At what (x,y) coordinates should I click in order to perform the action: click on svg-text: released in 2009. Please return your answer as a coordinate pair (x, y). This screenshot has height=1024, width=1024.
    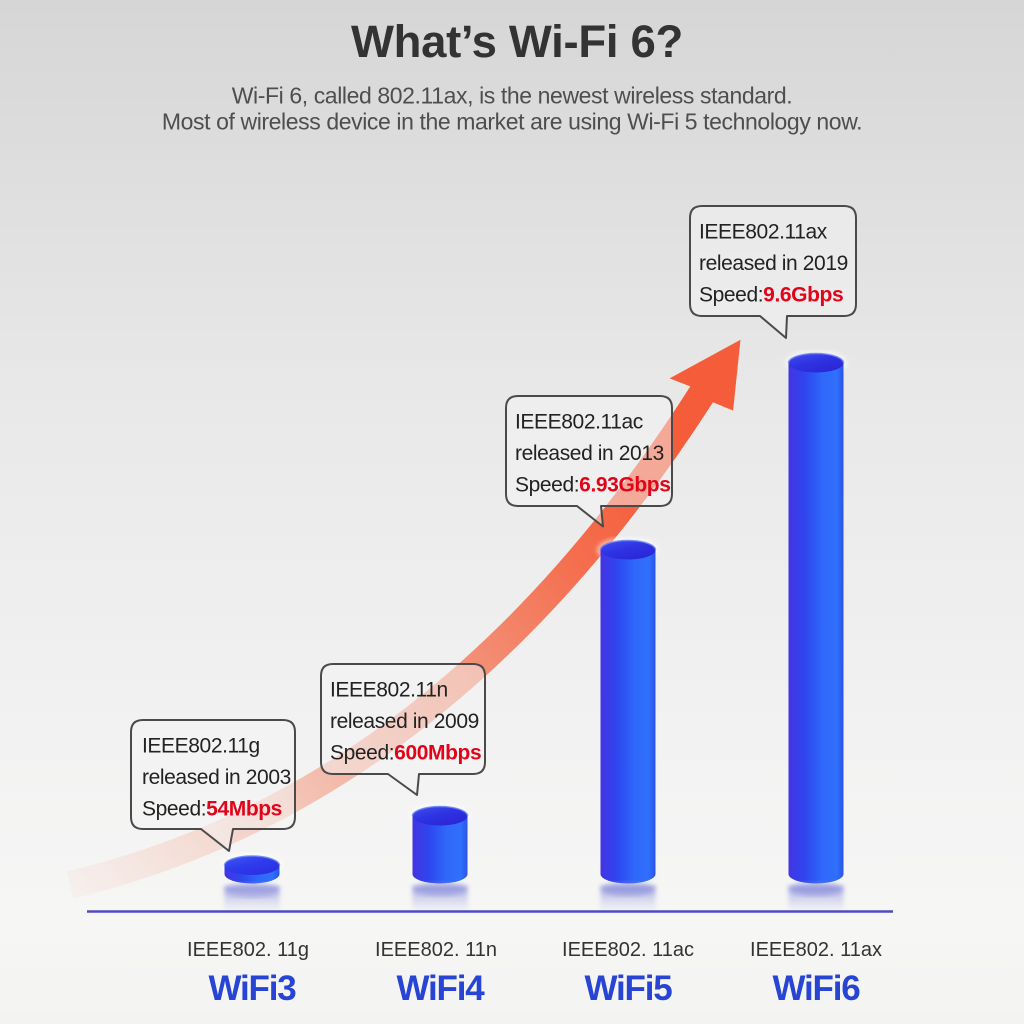
    Looking at the image, I should click on (404, 721).